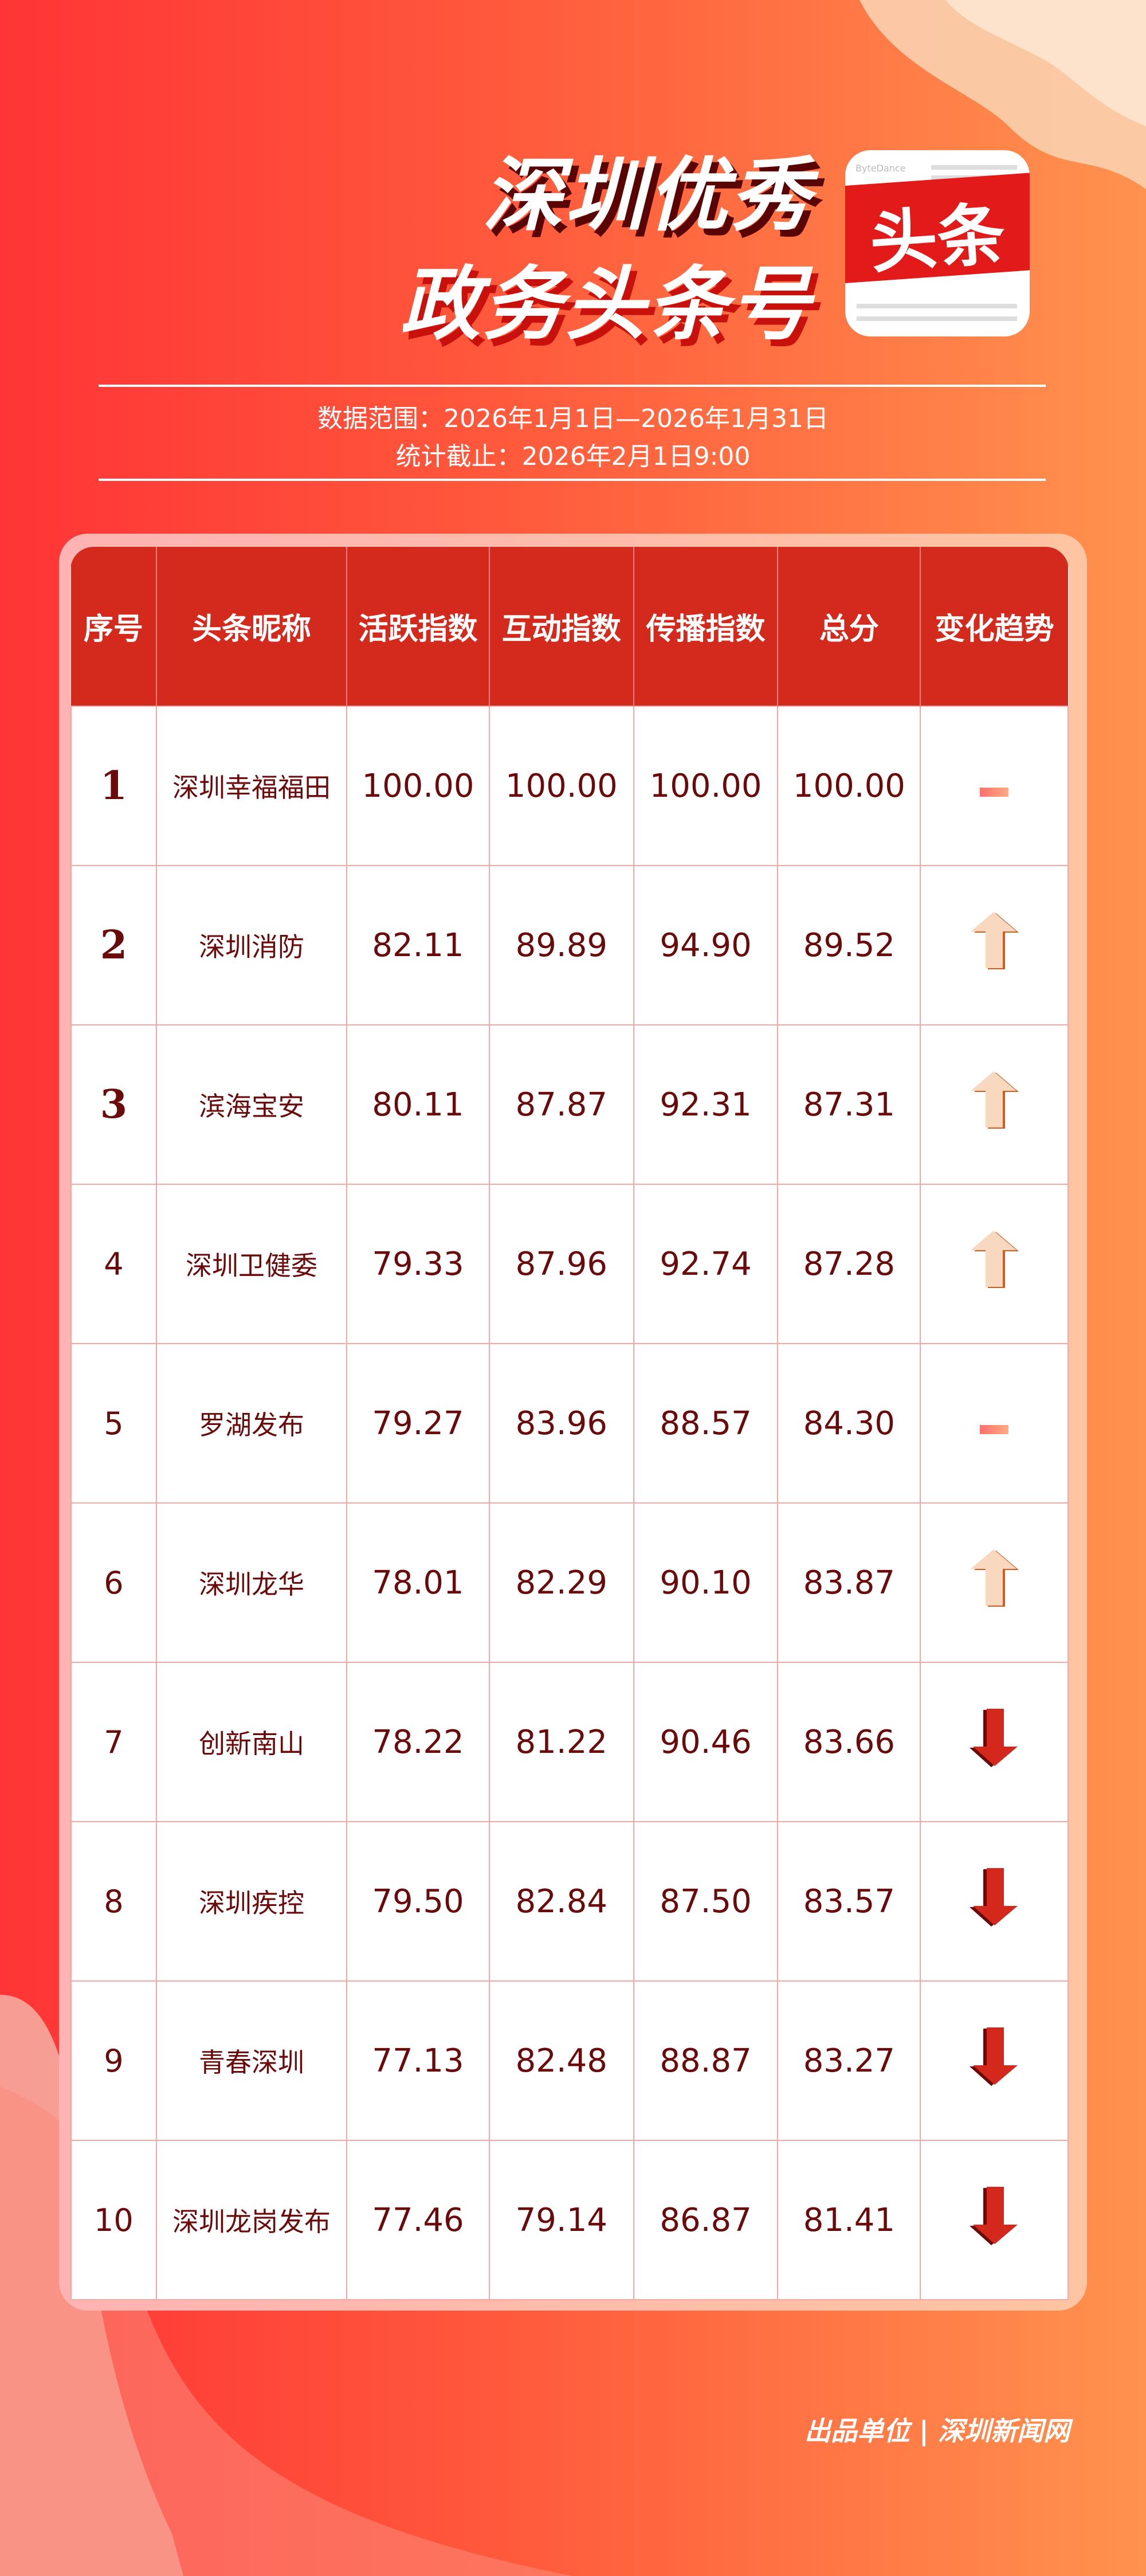 The width and height of the screenshot is (1146, 2576). I want to click on title-line-2: 政务头条号, so click(606, 304).